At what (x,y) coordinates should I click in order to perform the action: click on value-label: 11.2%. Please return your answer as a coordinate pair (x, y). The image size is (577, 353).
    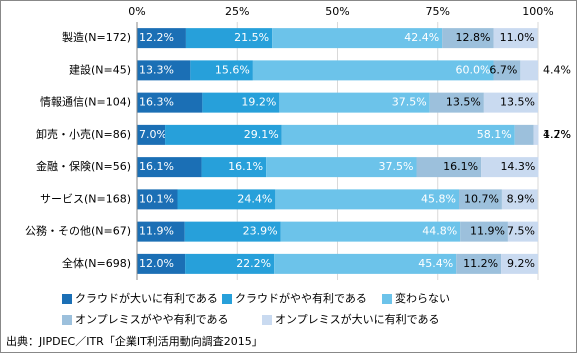
    Looking at the image, I should click on (480, 263).